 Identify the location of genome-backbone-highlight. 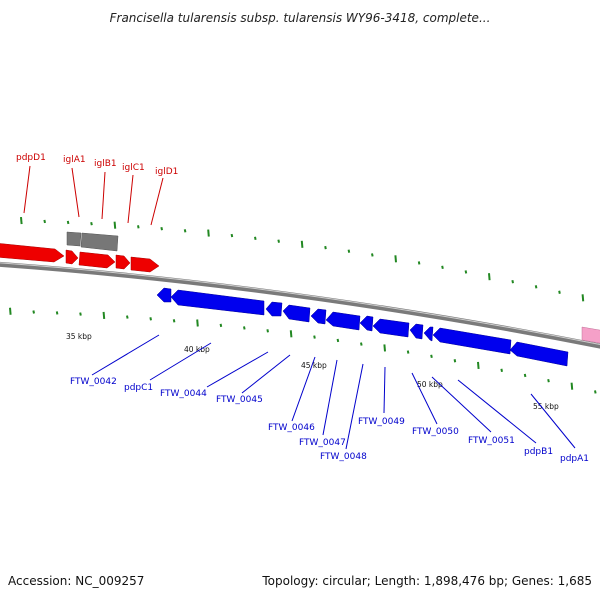
(300, 304).